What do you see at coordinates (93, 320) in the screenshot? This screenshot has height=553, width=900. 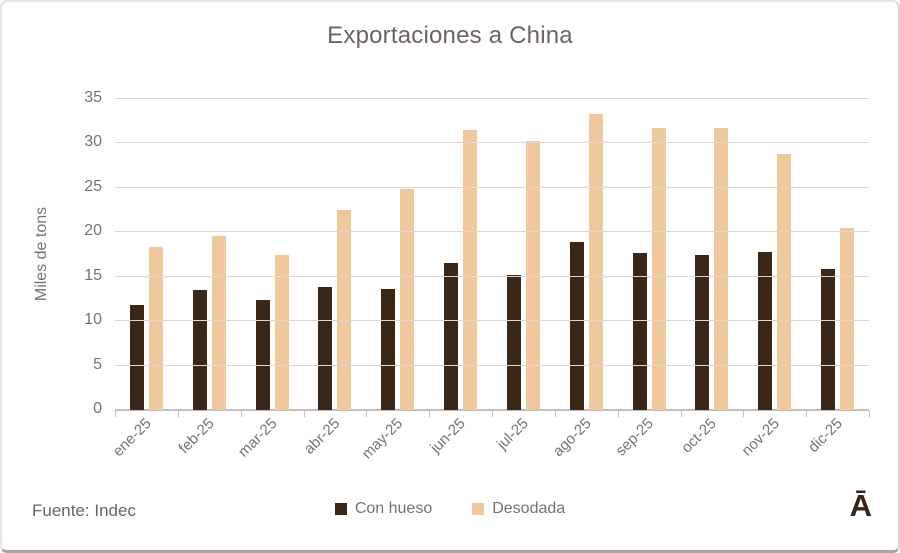 I see `y-tick-label: 10` at bounding box center [93, 320].